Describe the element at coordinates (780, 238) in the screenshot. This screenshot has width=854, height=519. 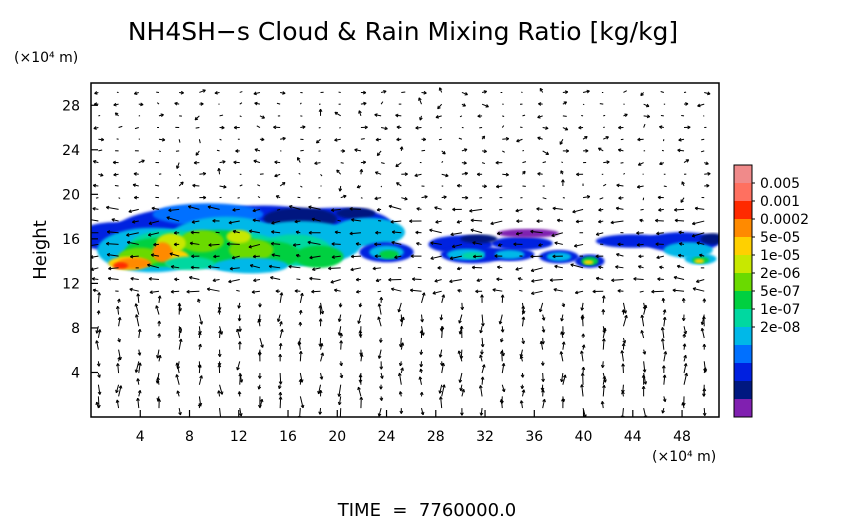
I see `colorbar-label: 5e-05` at that location.